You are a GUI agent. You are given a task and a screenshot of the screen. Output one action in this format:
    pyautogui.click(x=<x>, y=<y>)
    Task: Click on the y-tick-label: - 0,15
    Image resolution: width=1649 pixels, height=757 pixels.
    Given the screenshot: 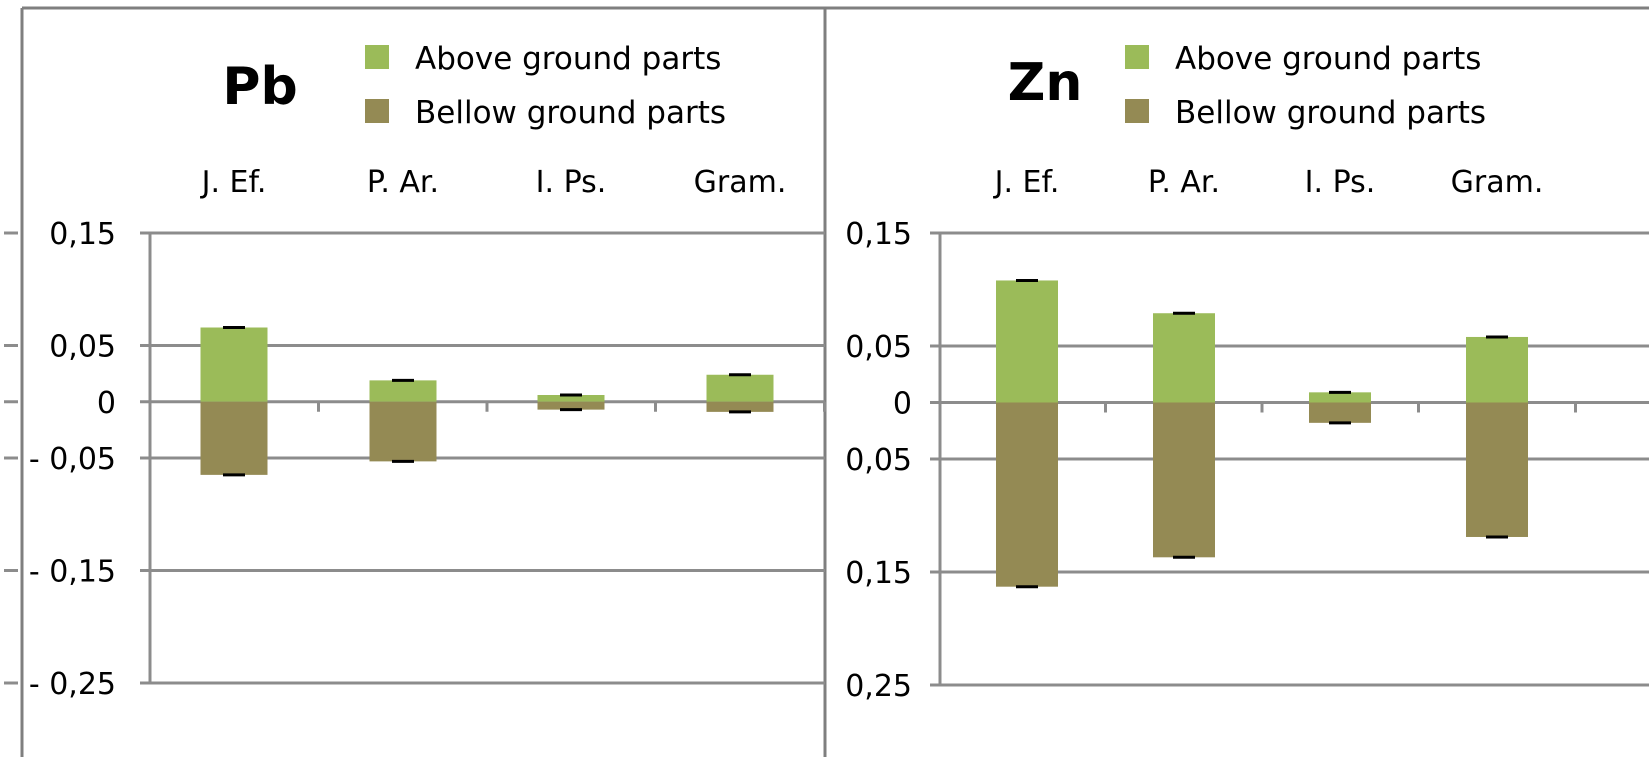 What is the action you would take?
    pyautogui.click(x=72, y=572)
    